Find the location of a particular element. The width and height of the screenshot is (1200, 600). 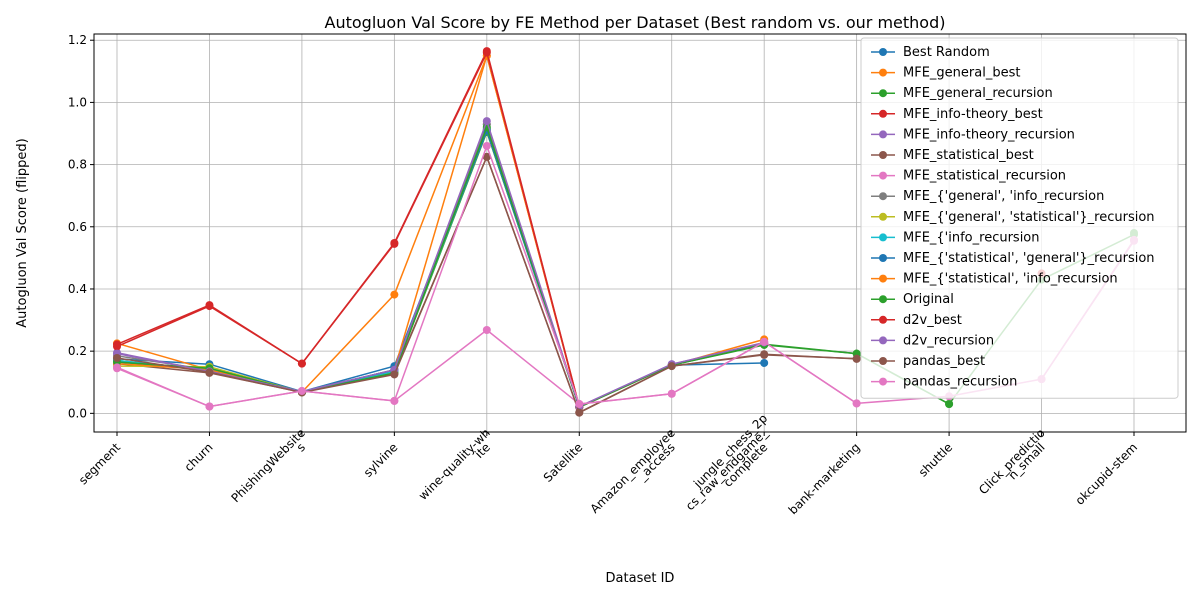

legend-entry: MFE_{'info_recursion is located at coordinates (955, 237).